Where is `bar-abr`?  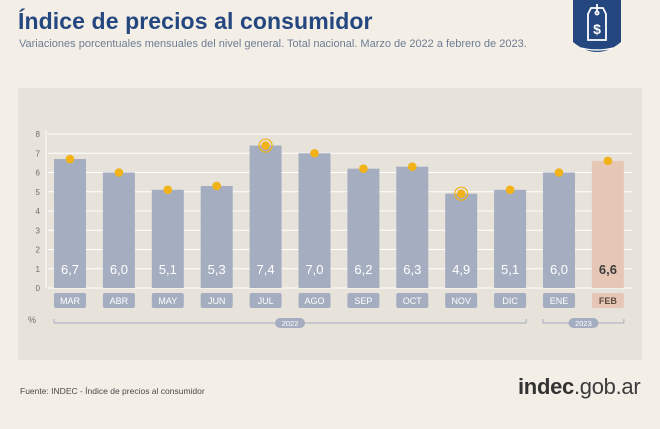 bar-abr is located at coordinates (118, 230).